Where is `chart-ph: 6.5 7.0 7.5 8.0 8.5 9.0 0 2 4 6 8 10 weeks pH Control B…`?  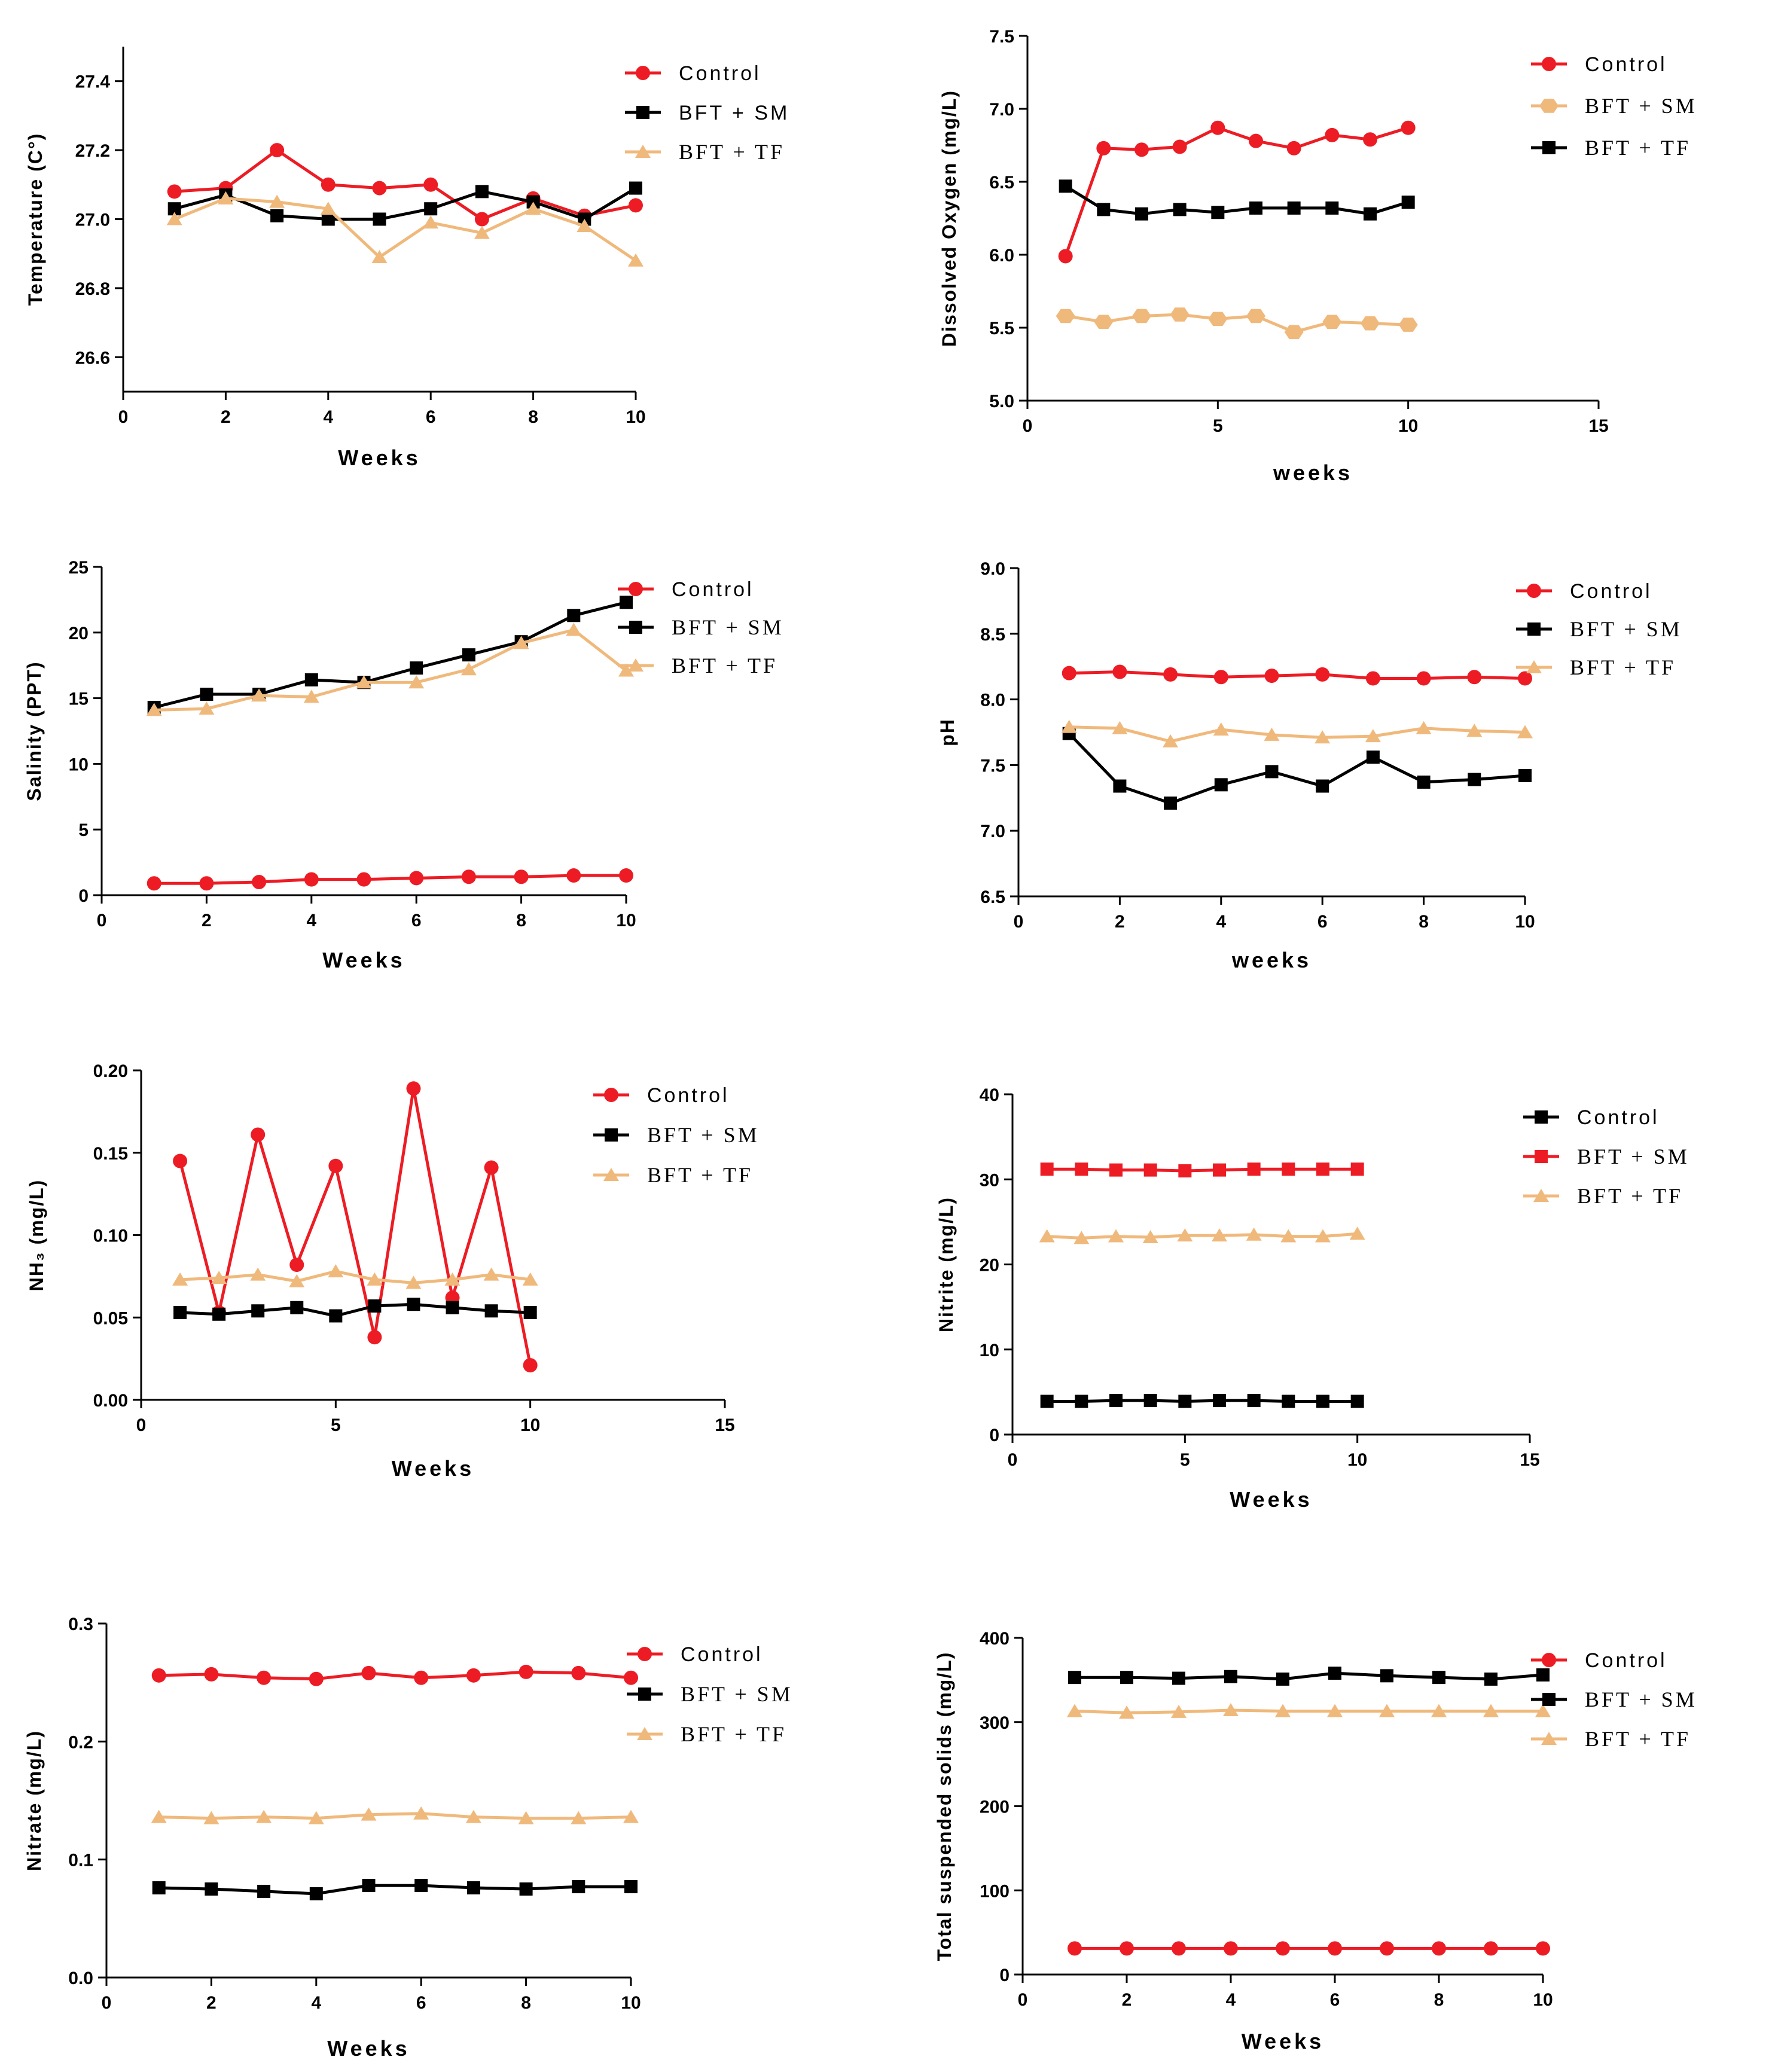
chart-ph: 6.5 7.0 7.5 8.0 8.5 9.0 0 2 4 6 8 10 weeks pH Control B… is located at coordinates (1308, 765).